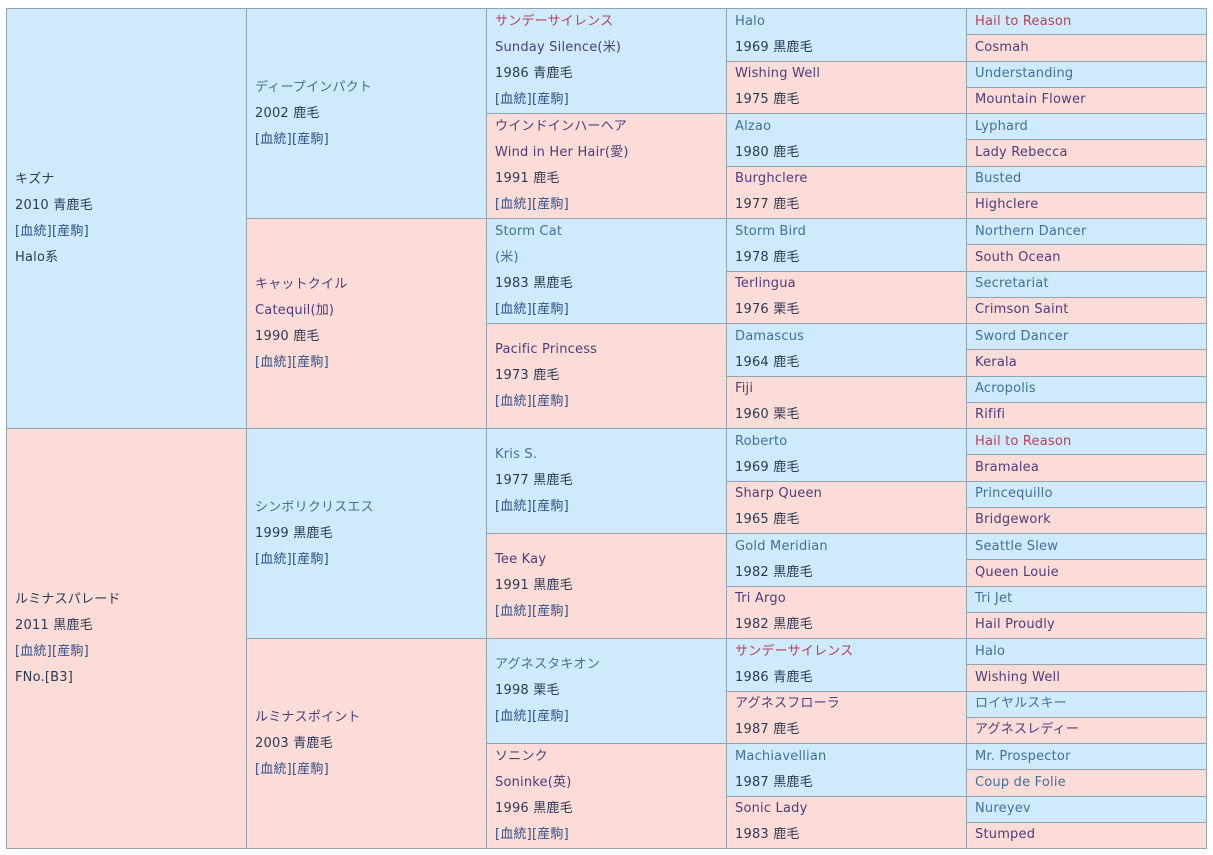 The width and height of the screenshot is (1213, 855). I want to click on horse-name-link: Alzao, so click(753, 126).